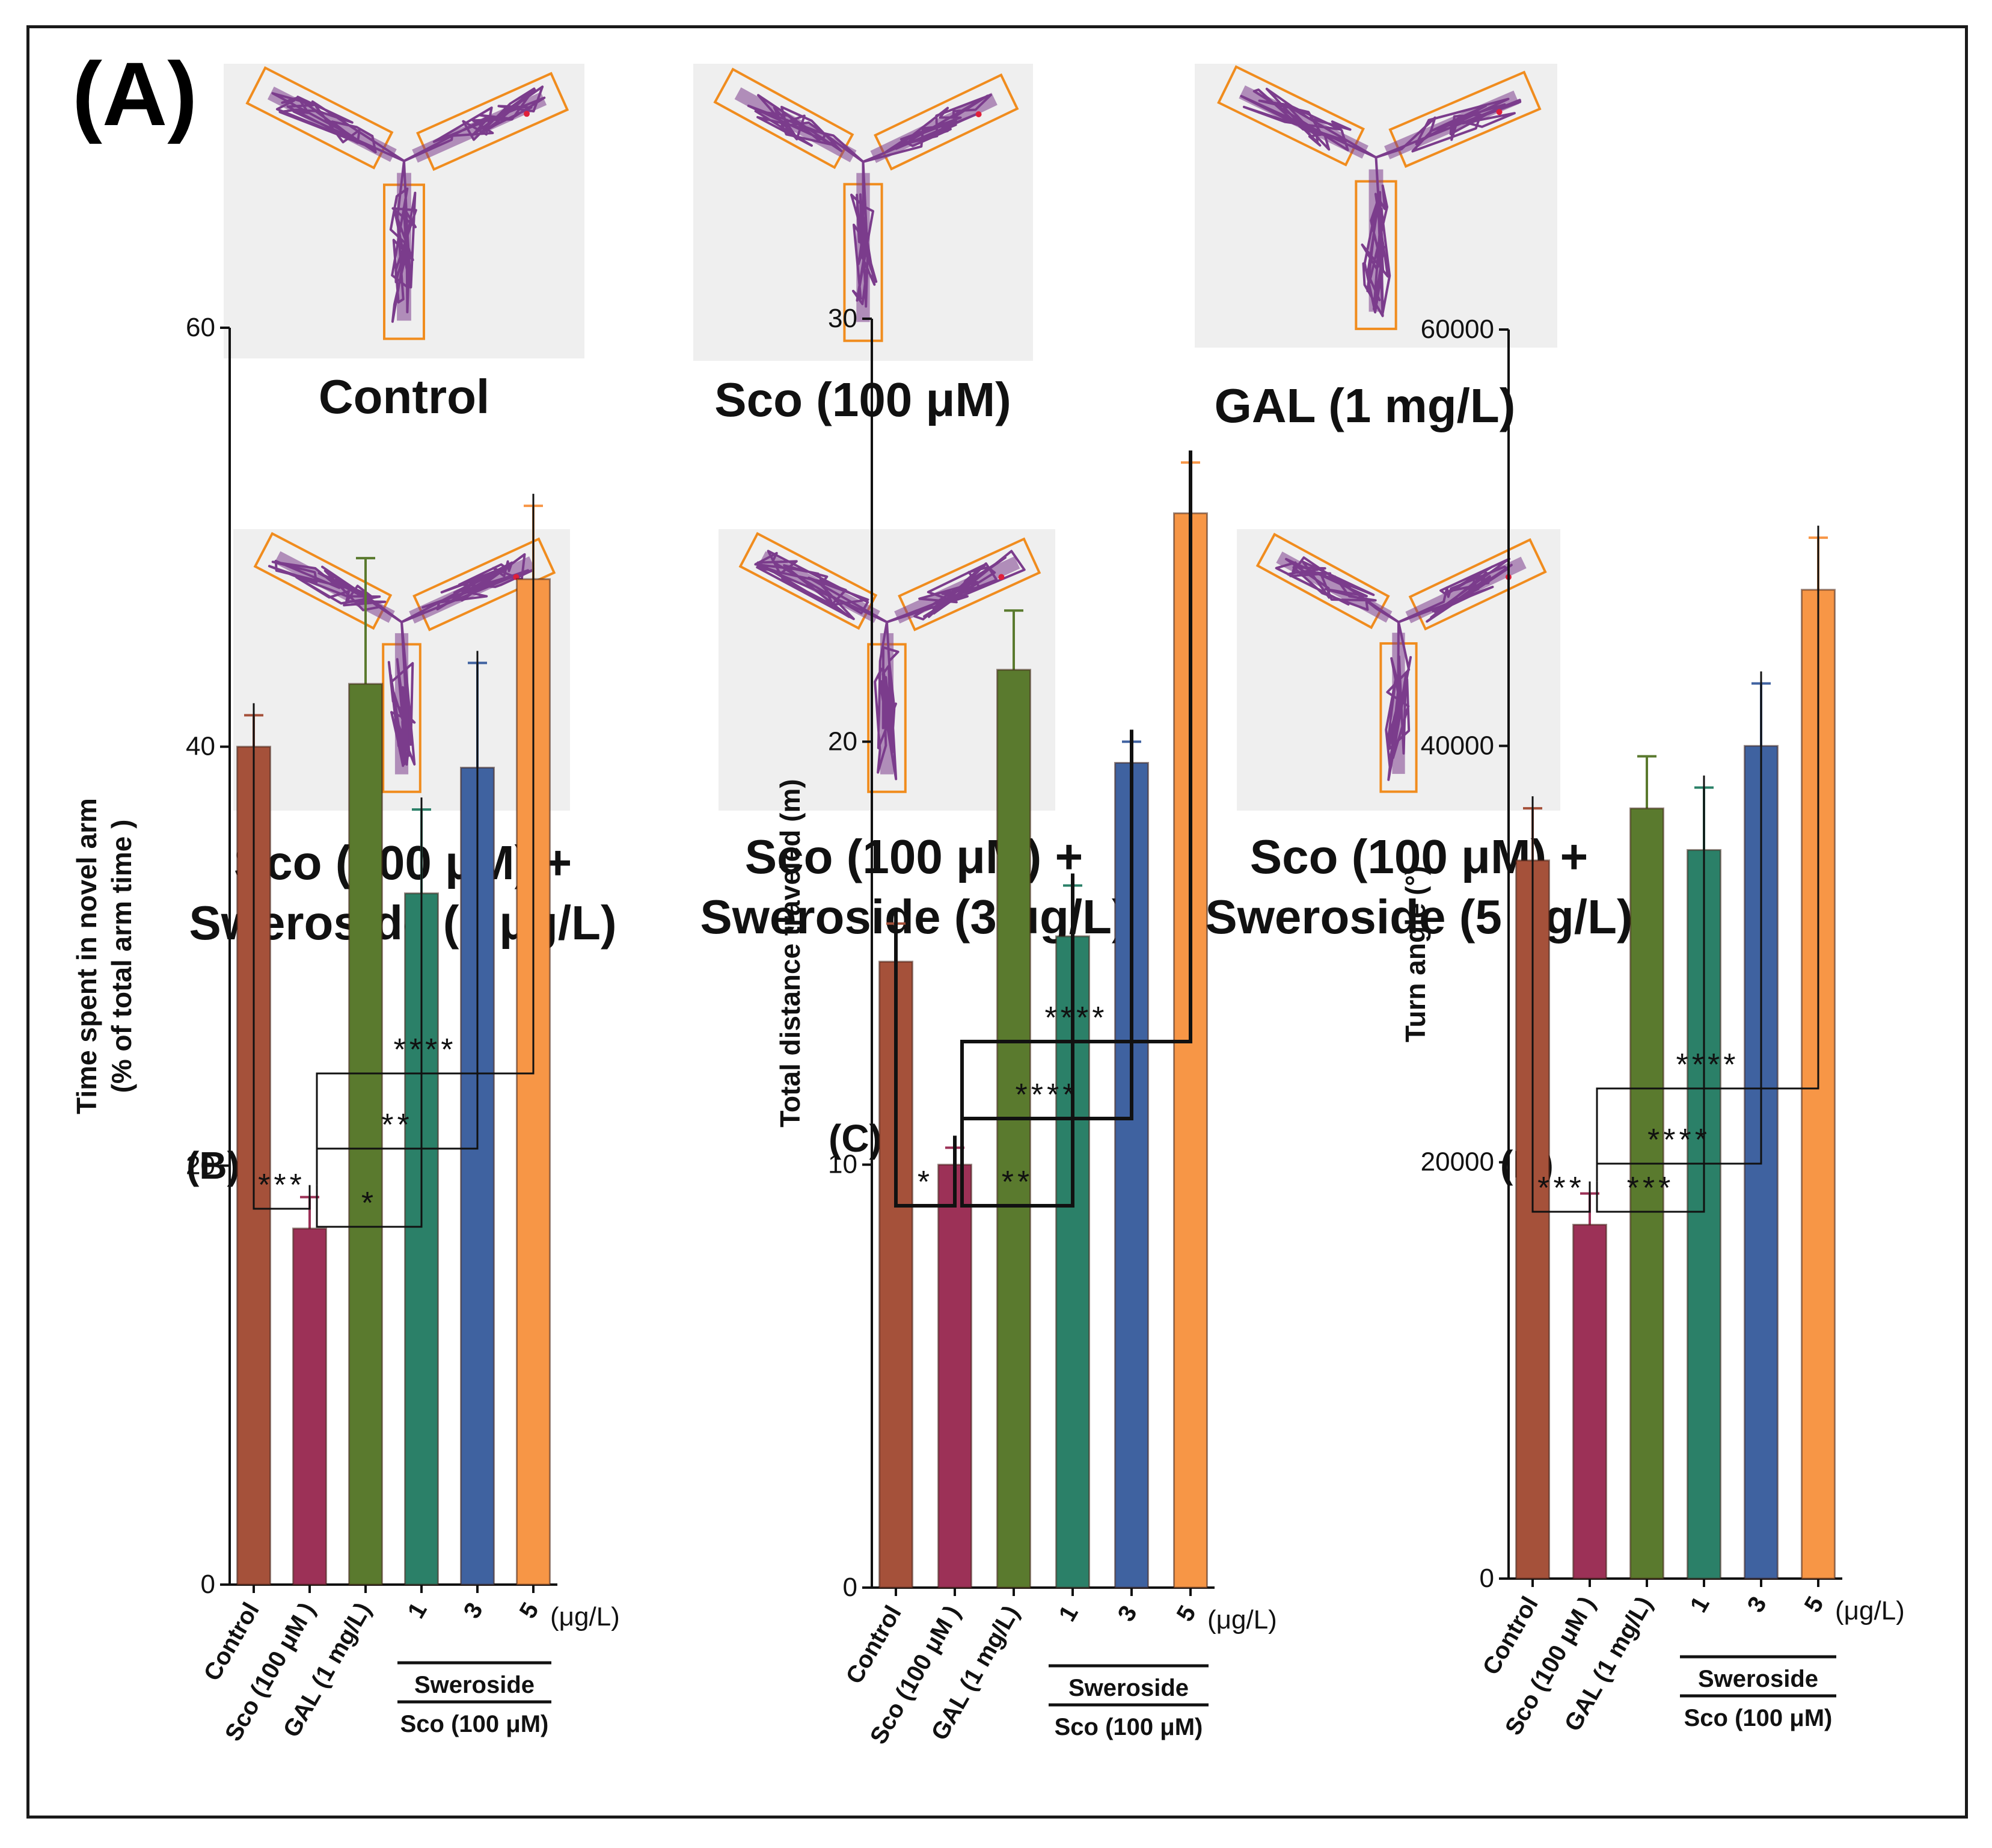 The image size is (1992, 1848). I want to click on maze-gal, so click(1376, 206).